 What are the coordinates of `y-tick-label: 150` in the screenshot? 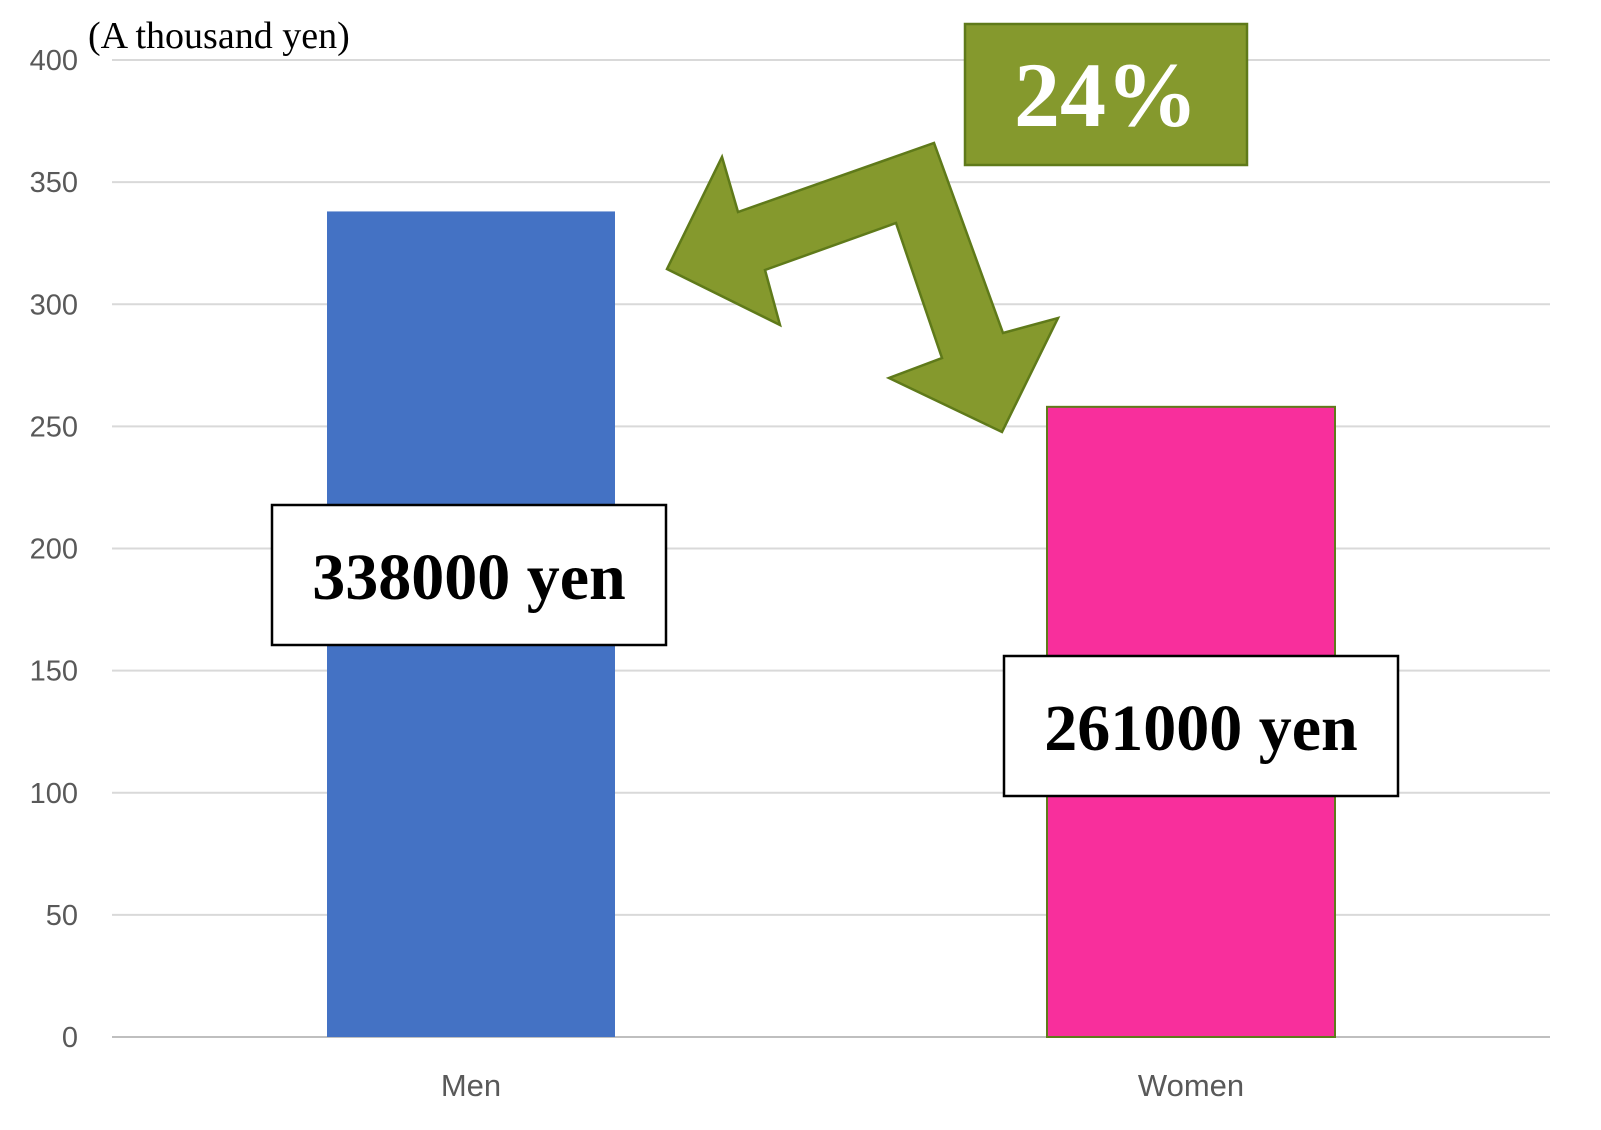 It's located at (54, 672).